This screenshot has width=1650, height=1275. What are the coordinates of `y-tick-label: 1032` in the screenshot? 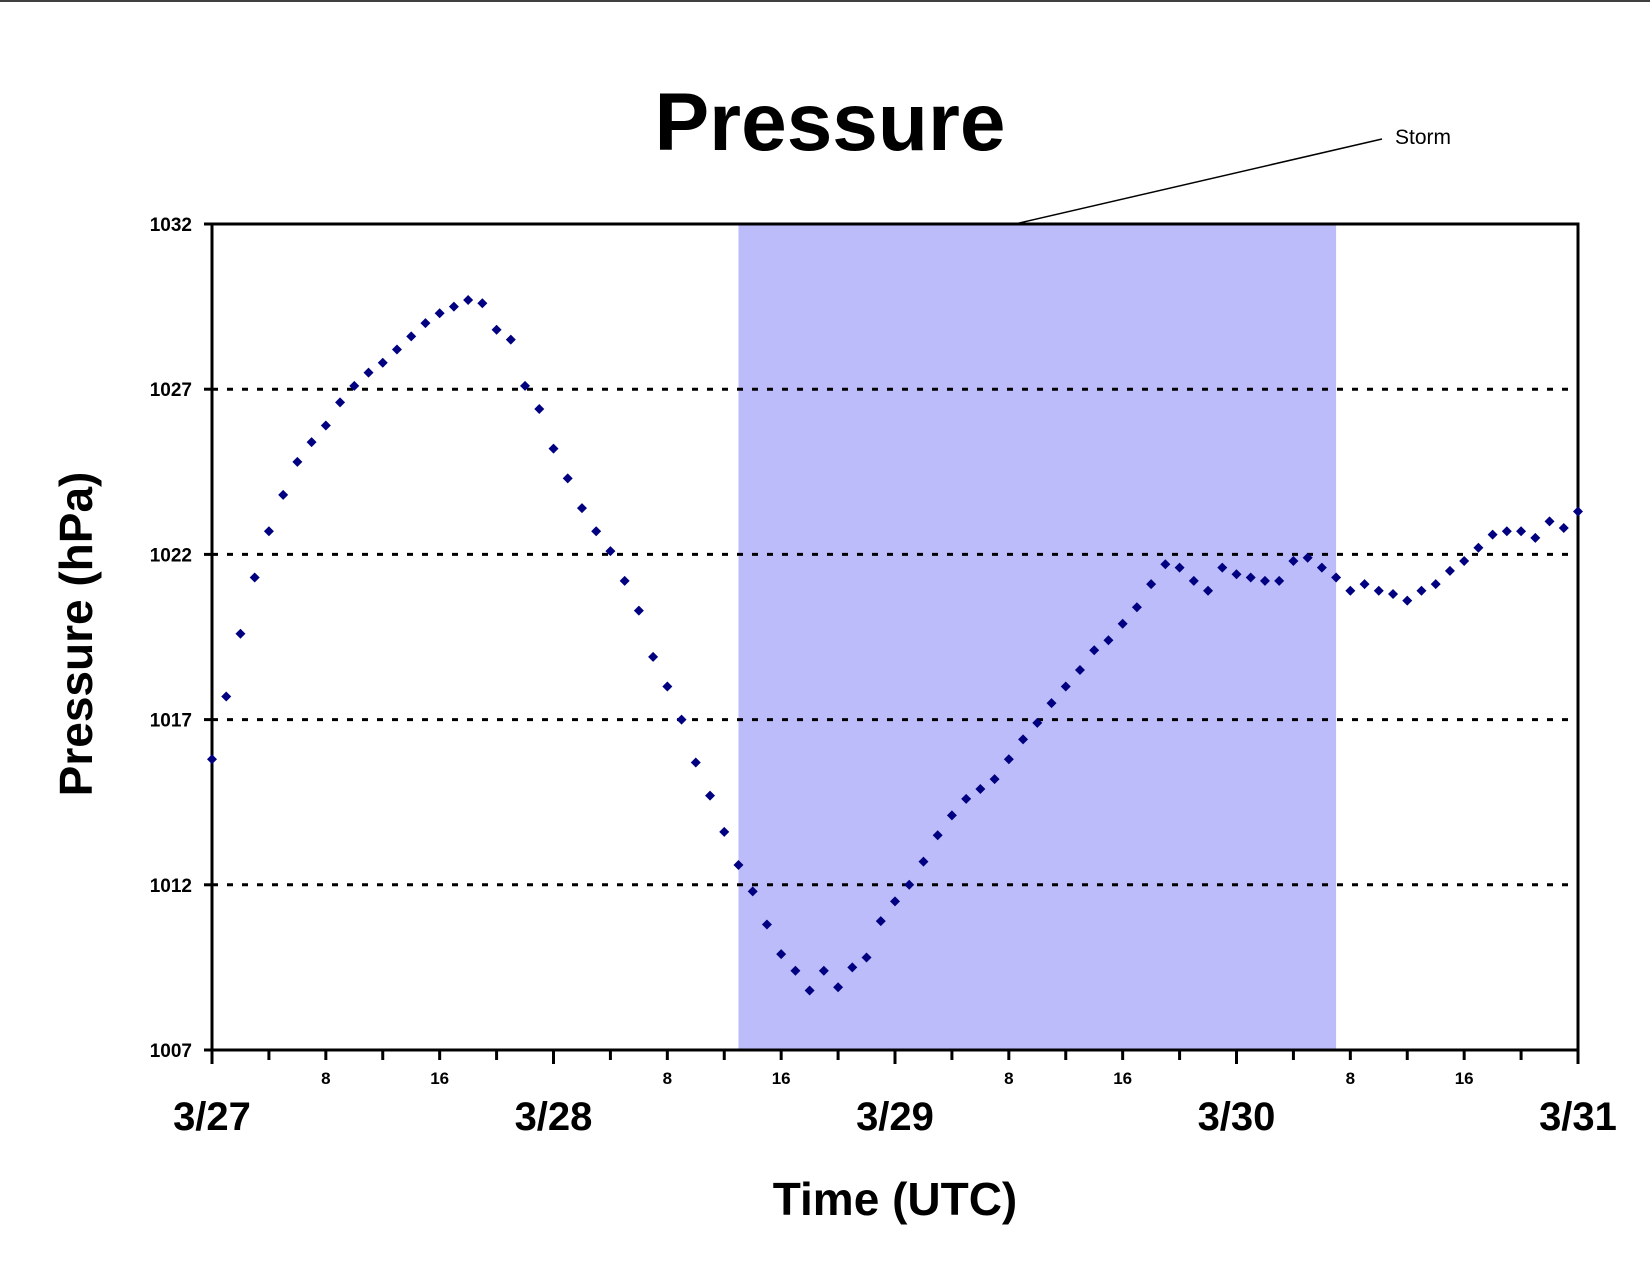 It's located at (171, 225).